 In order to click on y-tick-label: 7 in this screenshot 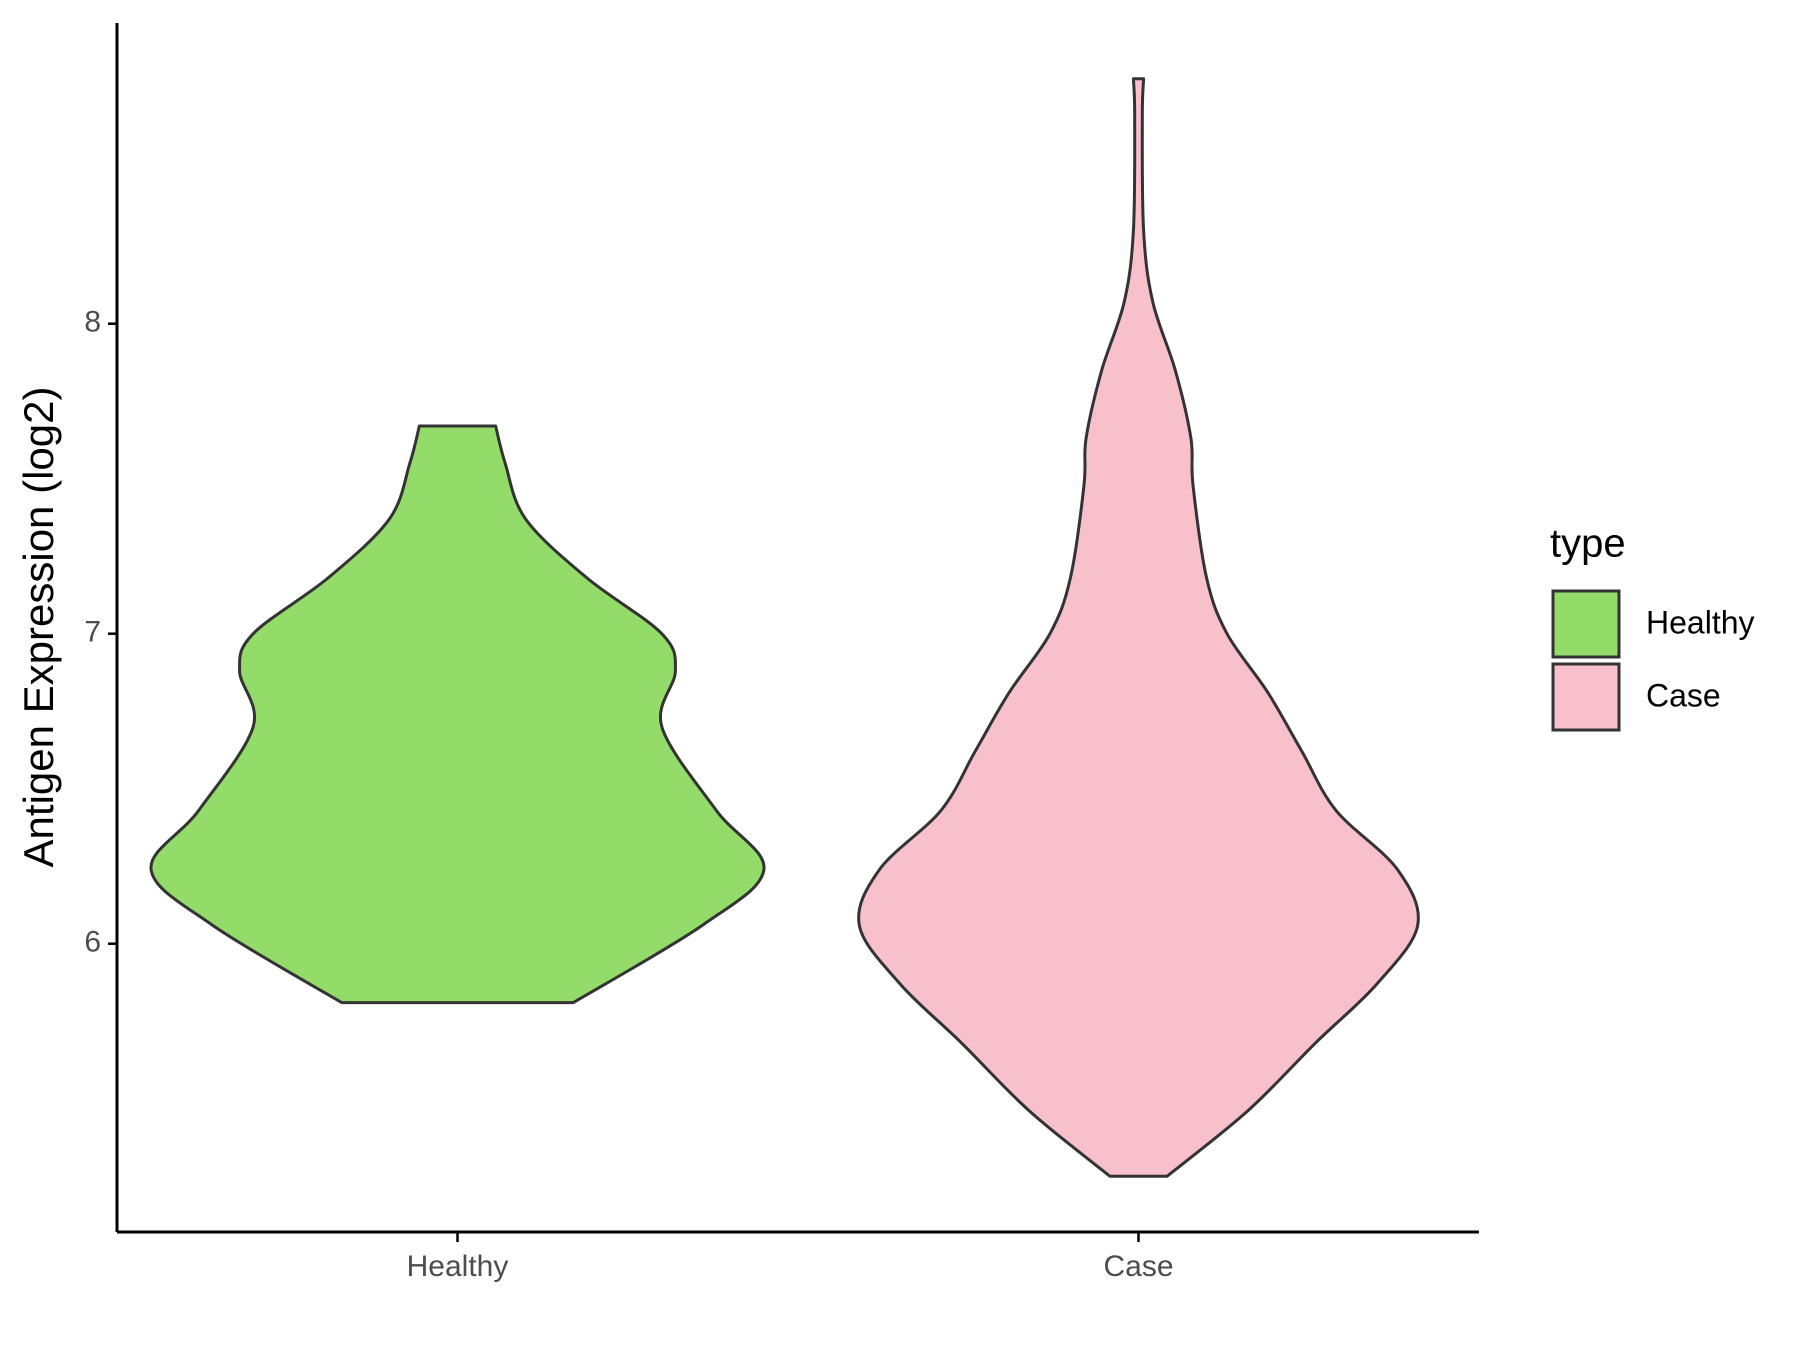, I will do `click(92, 632)`.